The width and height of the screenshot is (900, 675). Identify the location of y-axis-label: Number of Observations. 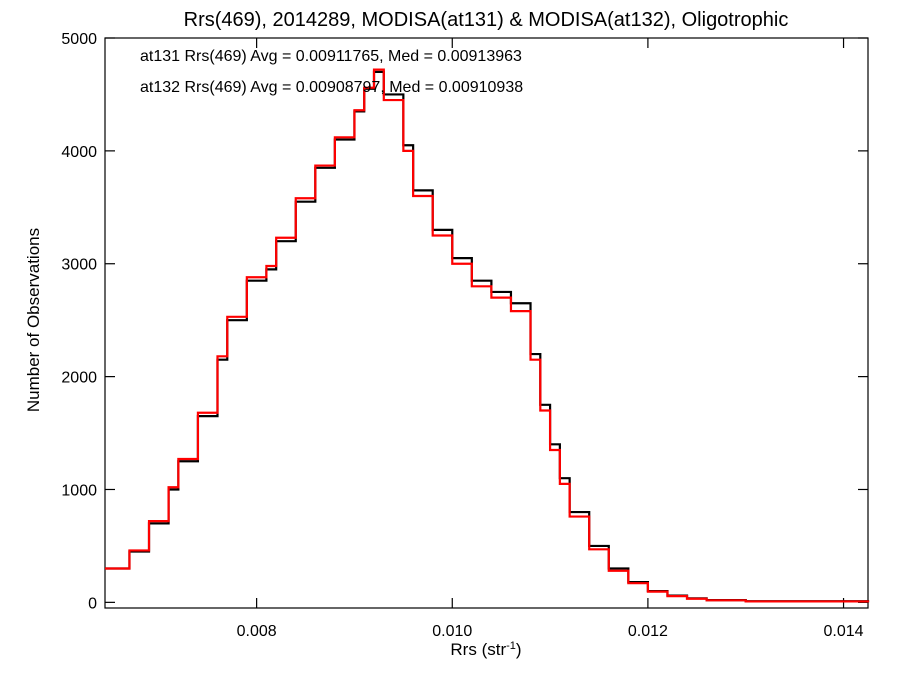
(33, 320).